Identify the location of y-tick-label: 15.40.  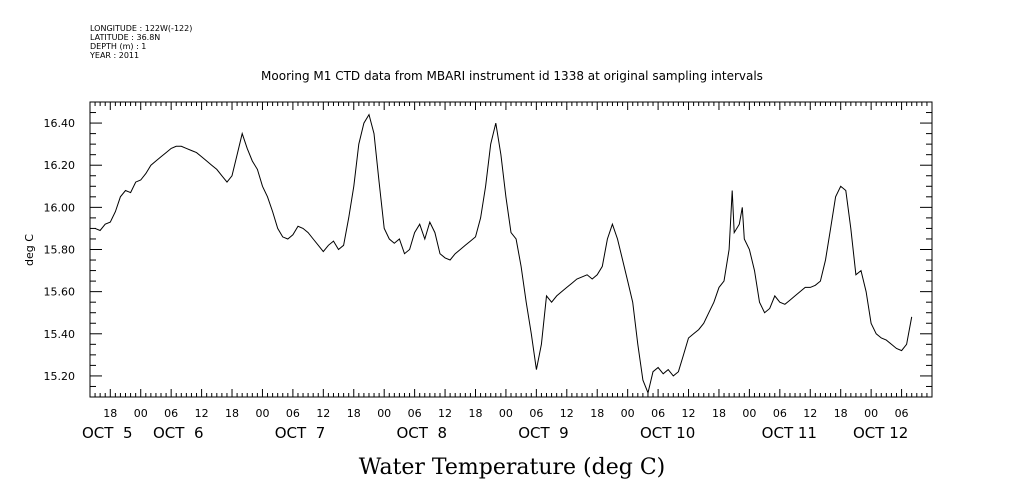
(60, 334).